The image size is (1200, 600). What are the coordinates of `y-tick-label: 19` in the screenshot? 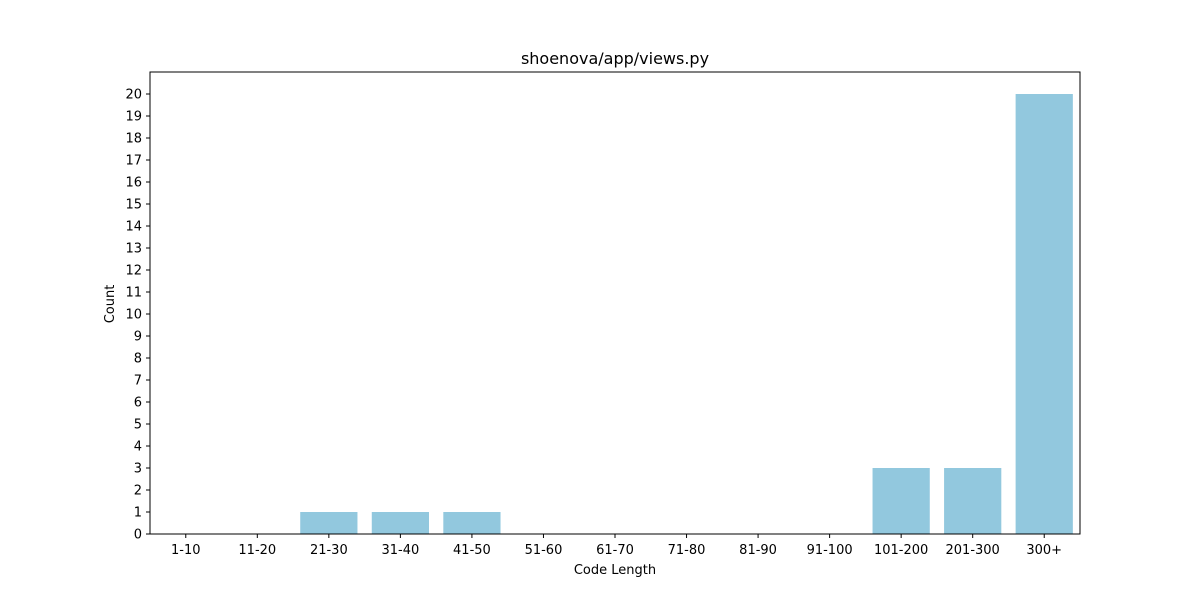 It's located at (133, 117).